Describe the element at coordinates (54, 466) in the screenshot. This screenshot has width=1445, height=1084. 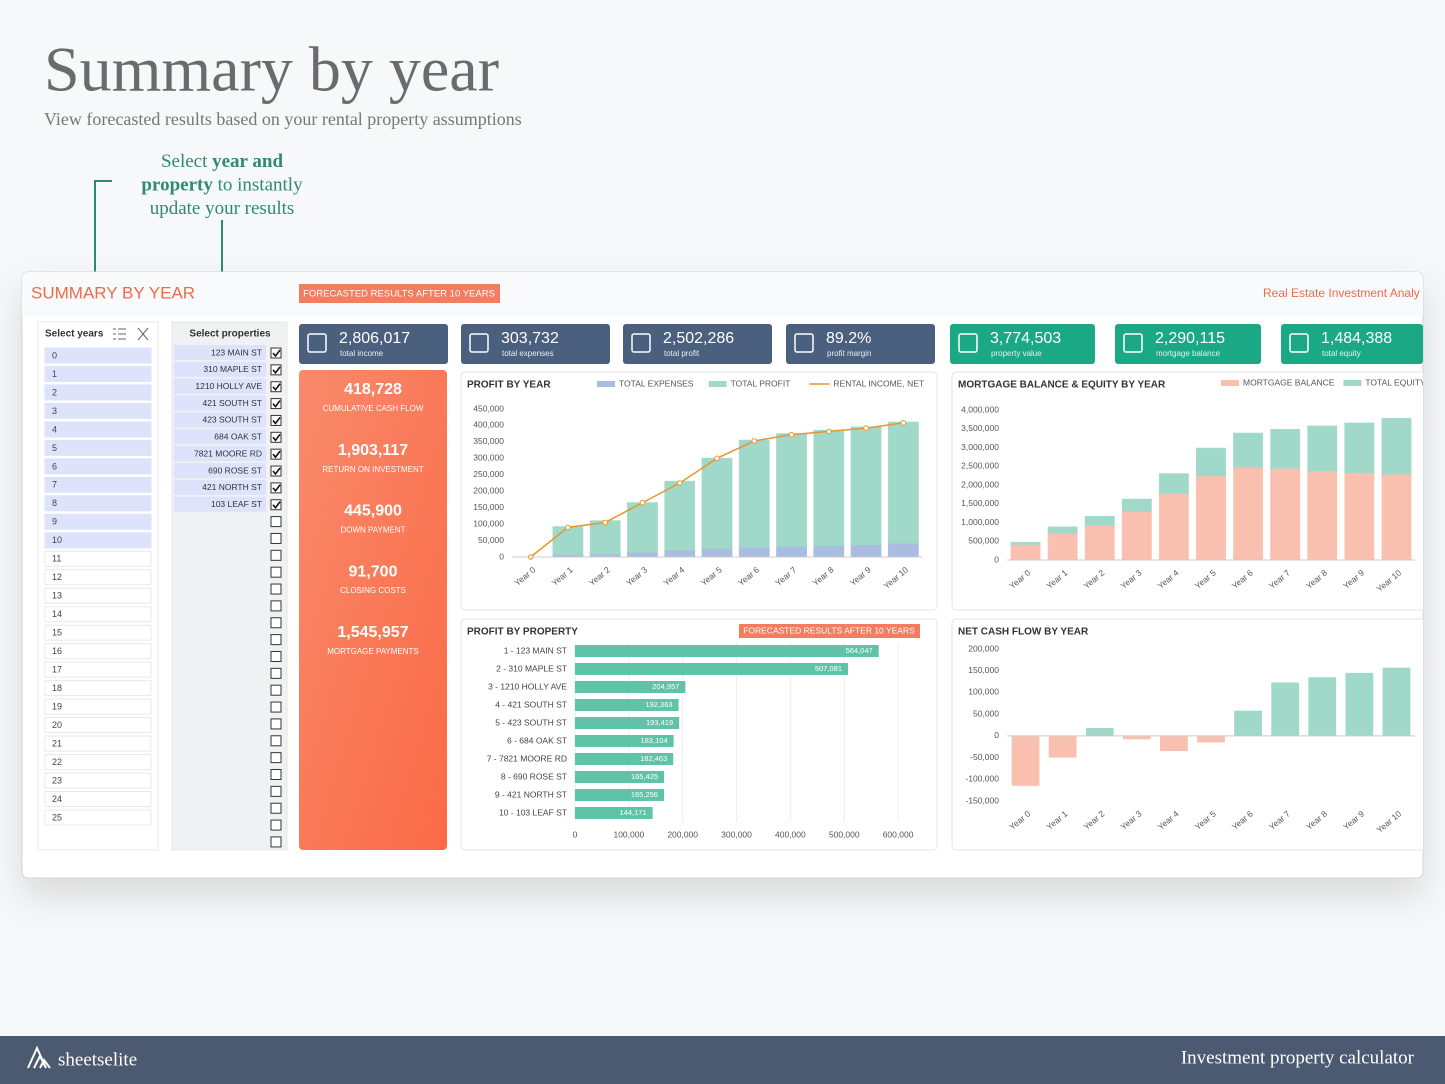
I see `slicer-item-label: 6` at that location.